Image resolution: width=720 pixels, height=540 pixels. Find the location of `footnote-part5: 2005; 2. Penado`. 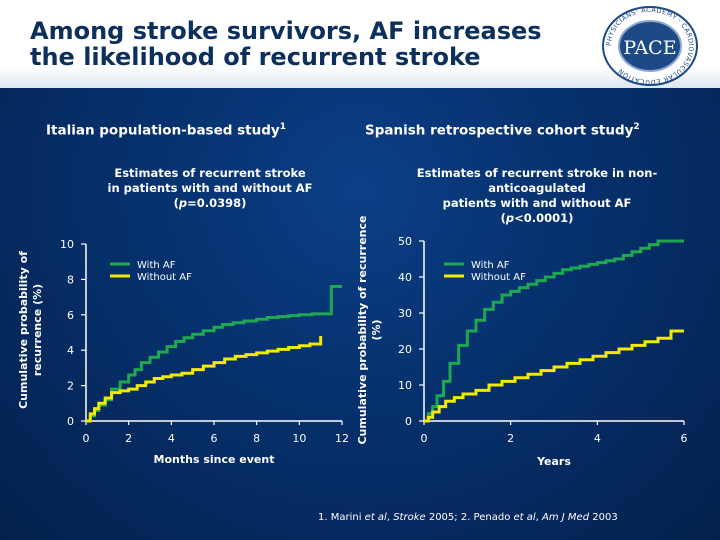

footnote-part5: 2005; 2. Penado is located at coordinates (469, 517).